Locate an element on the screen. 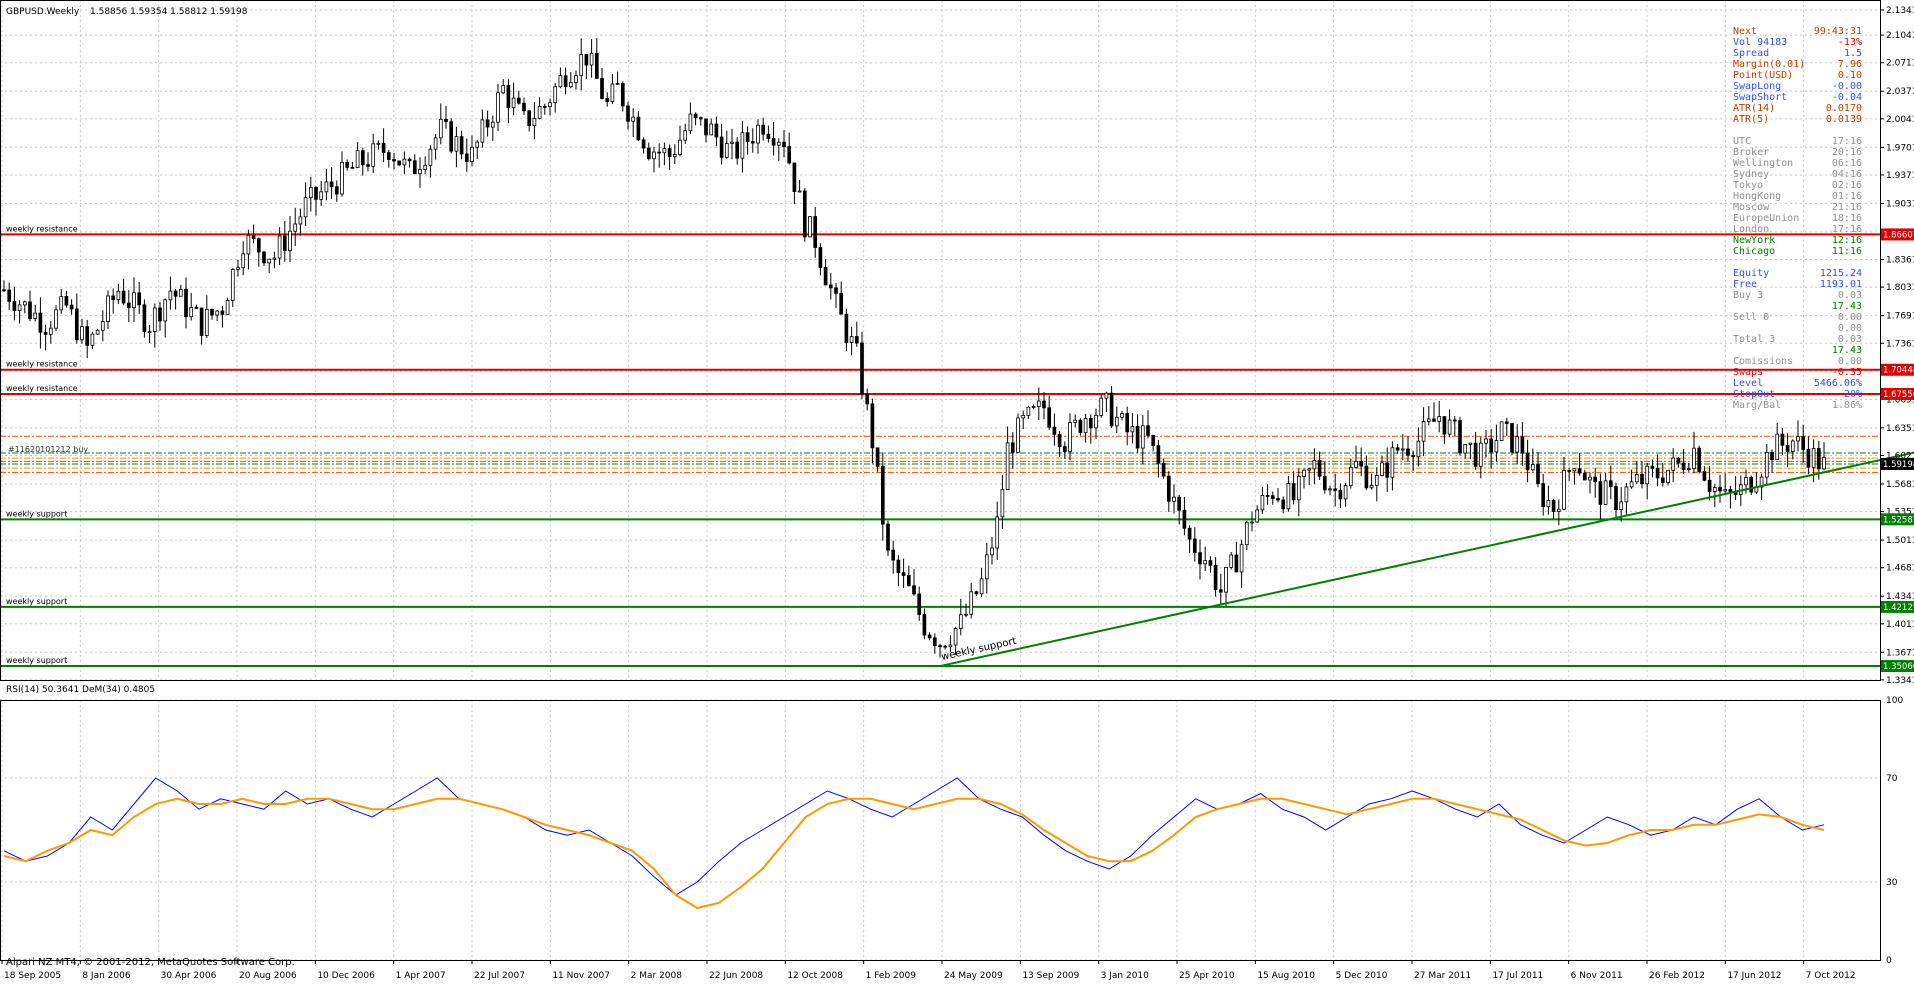 The width and height of the screenshot is (1914, 992). x-tick-label: 1 Apr 2007 is located at coordinates (421, 976).